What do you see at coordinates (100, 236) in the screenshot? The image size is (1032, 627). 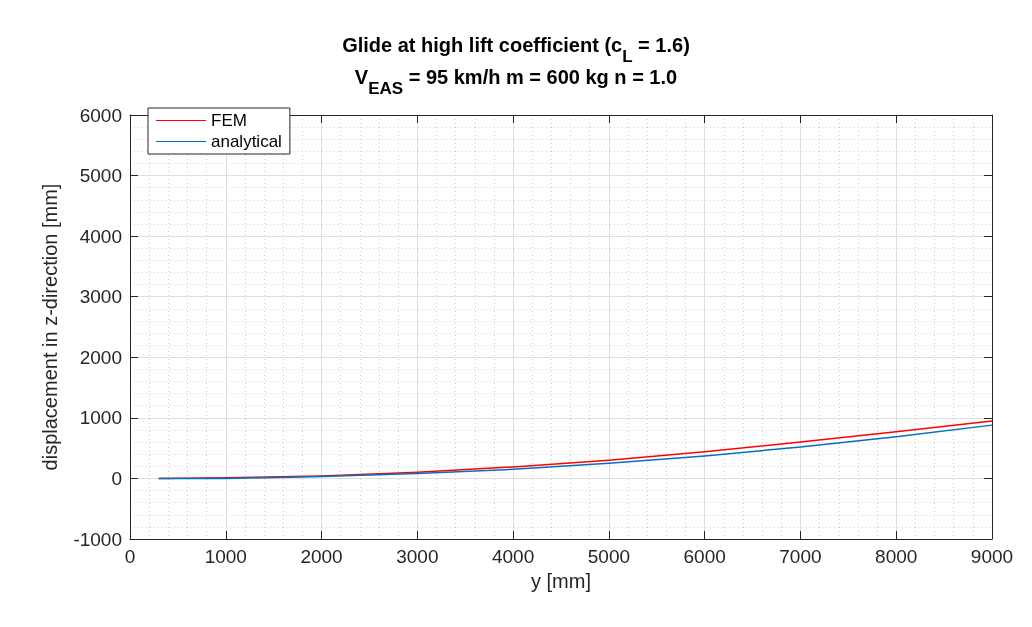 I see `y-tick-label: 4000` at bounding box center [100, 236].